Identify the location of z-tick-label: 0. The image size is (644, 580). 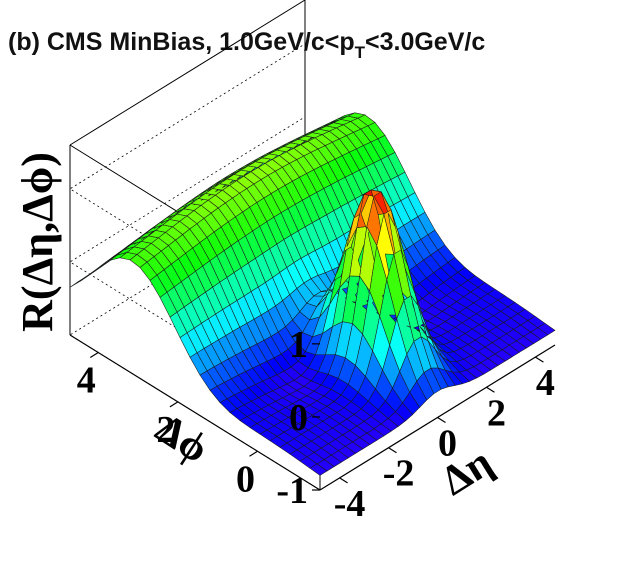
(298, 418).